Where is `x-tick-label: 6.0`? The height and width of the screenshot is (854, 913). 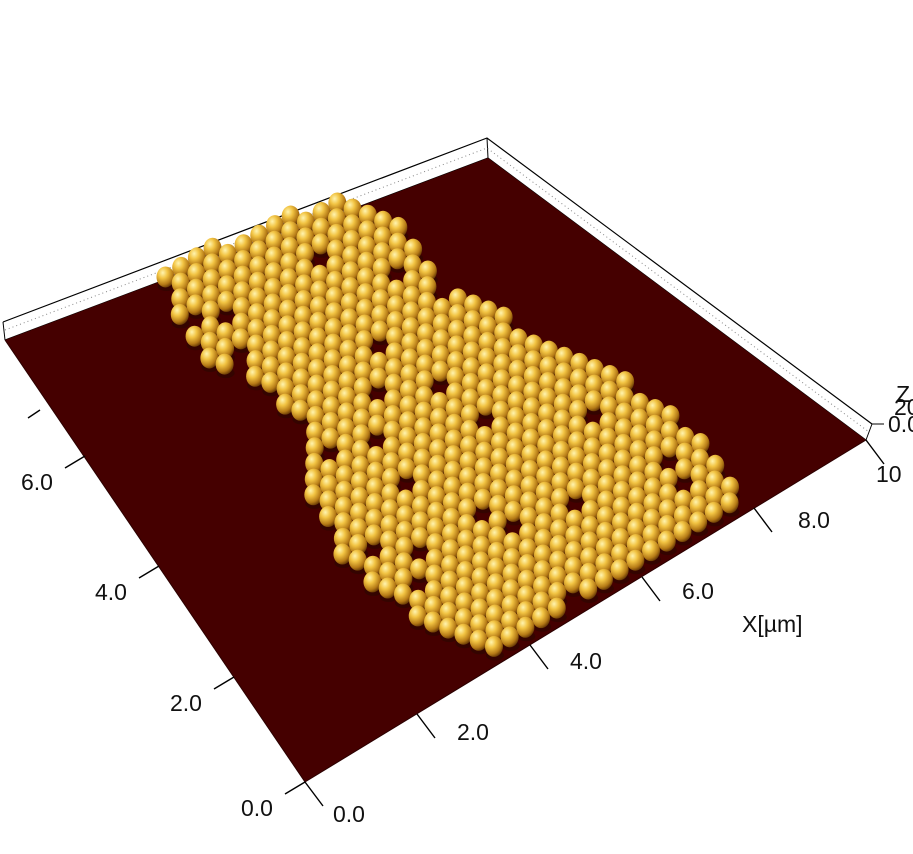 x-tick-label: 6.0 is located at coordinates (698, 591).